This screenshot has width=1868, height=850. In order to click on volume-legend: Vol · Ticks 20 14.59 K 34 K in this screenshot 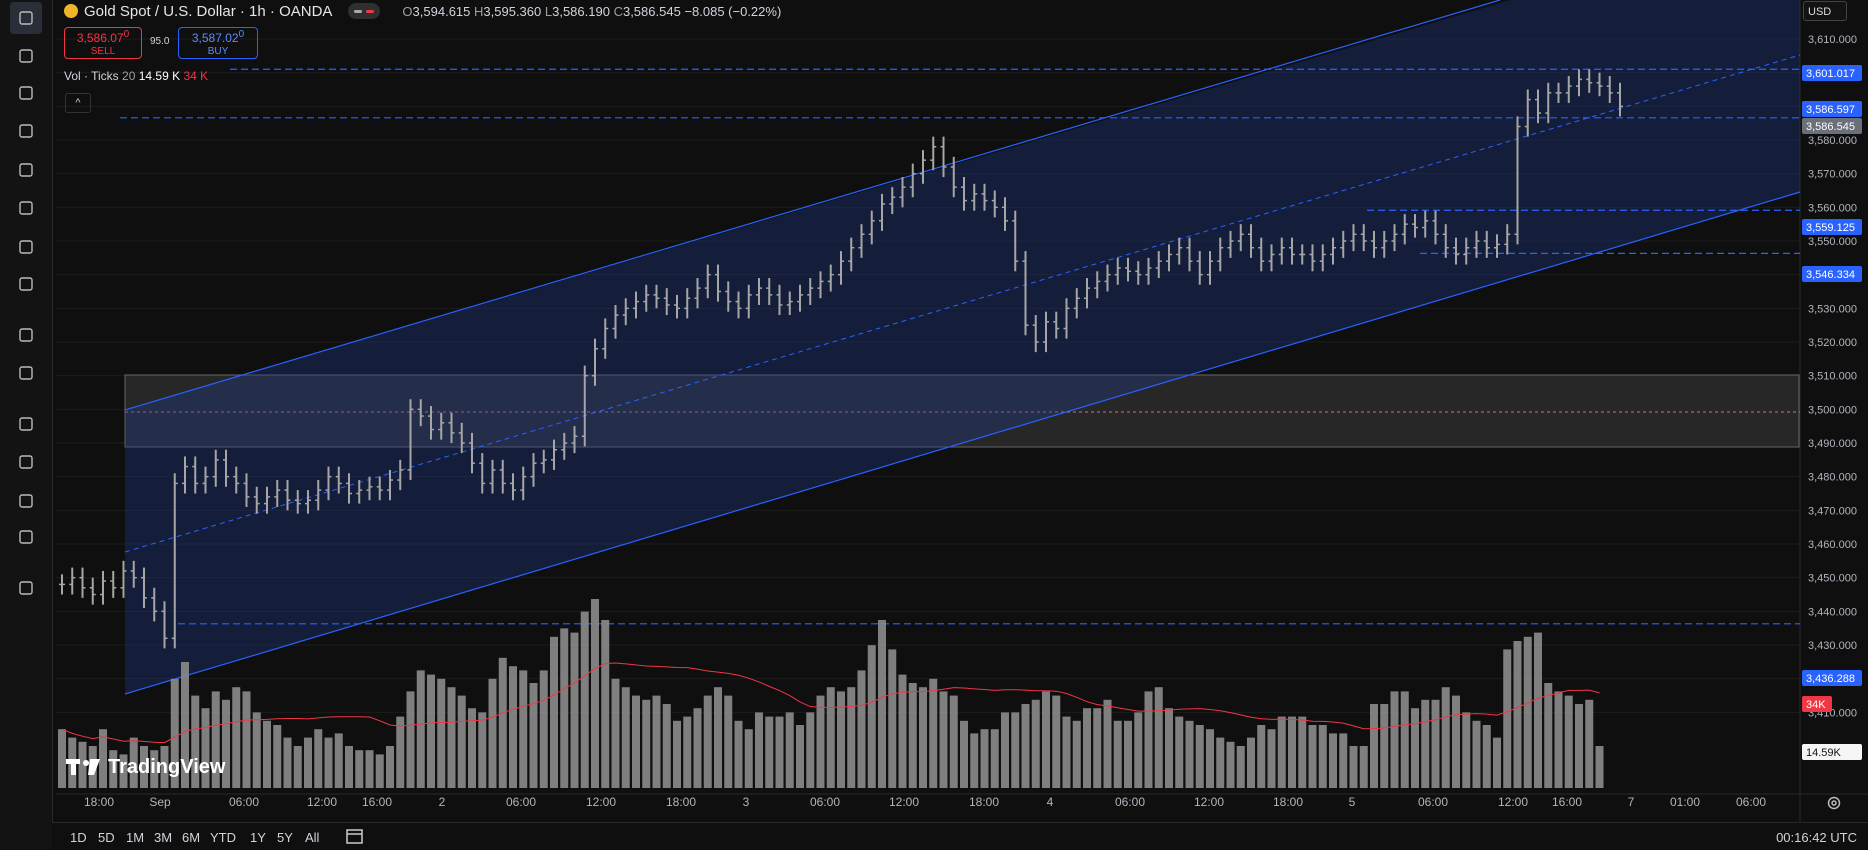, I will do `click(136, 76)`.